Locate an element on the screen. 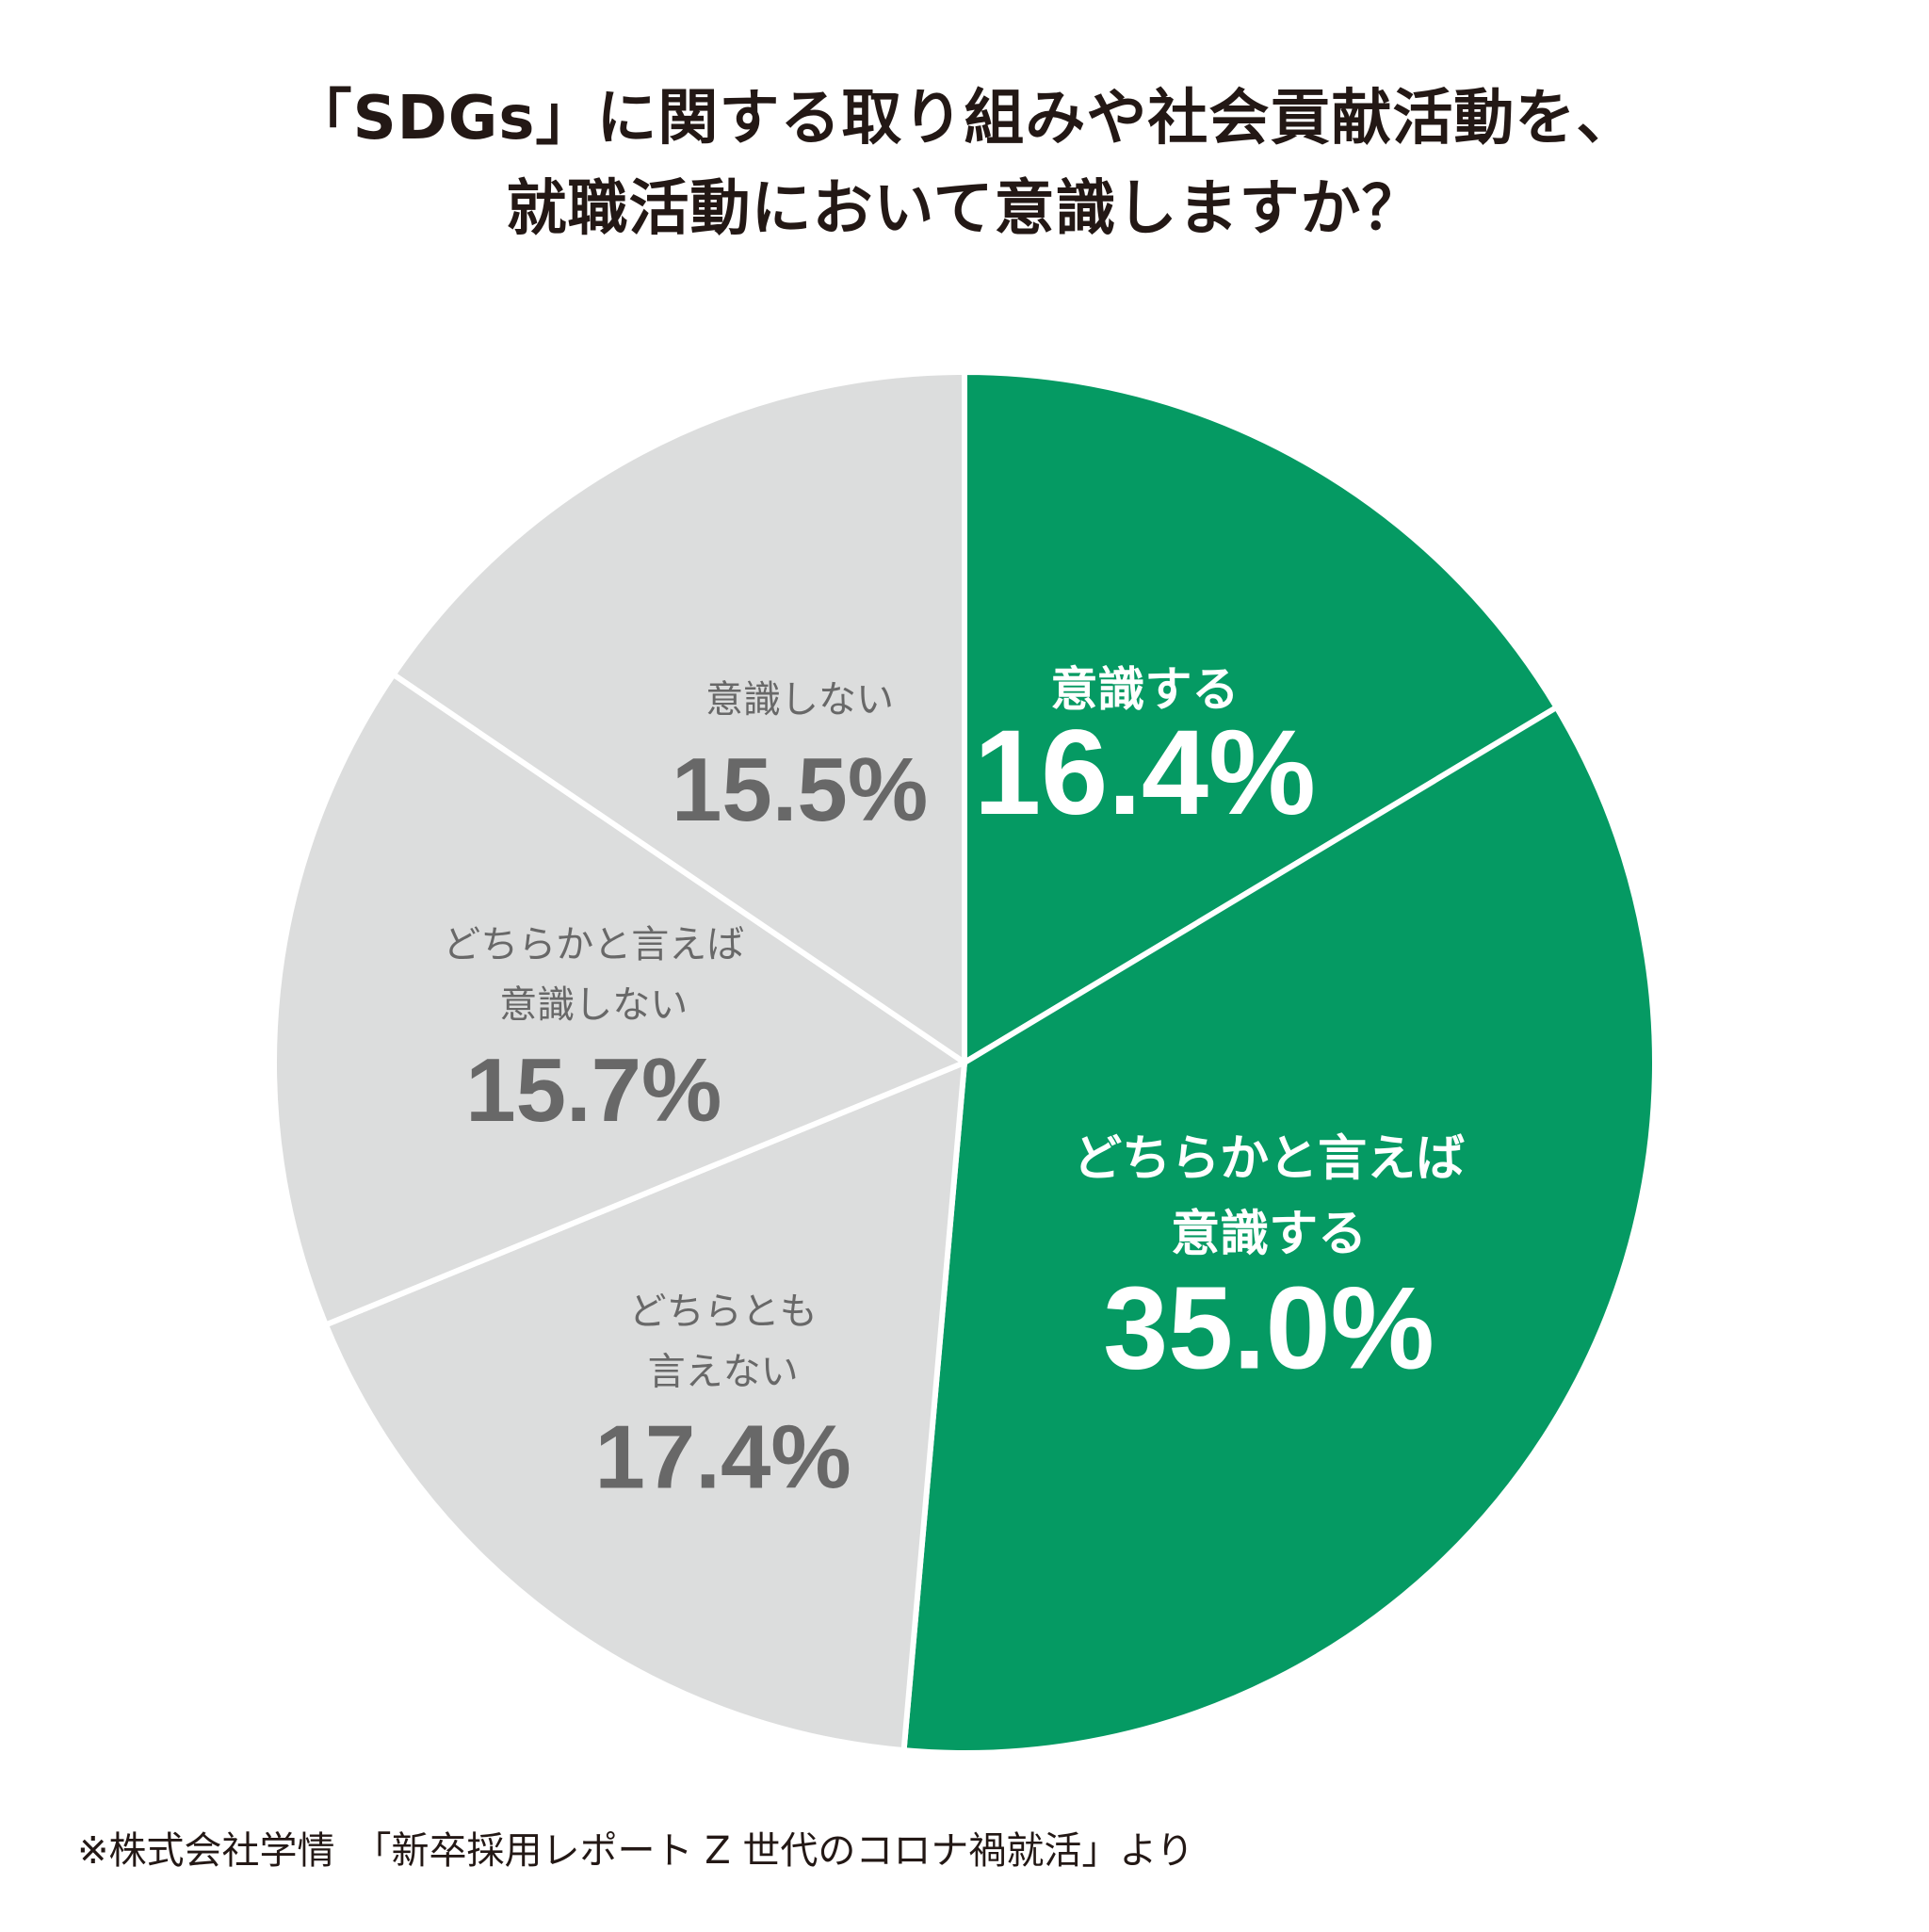 The height and width of the screenshot is (1932, 1929). chart-title: 「SDGs」に関する取り組みや社会貢献活動を、 就職活動において意識しますか？ is located at coordinates (964, 164).